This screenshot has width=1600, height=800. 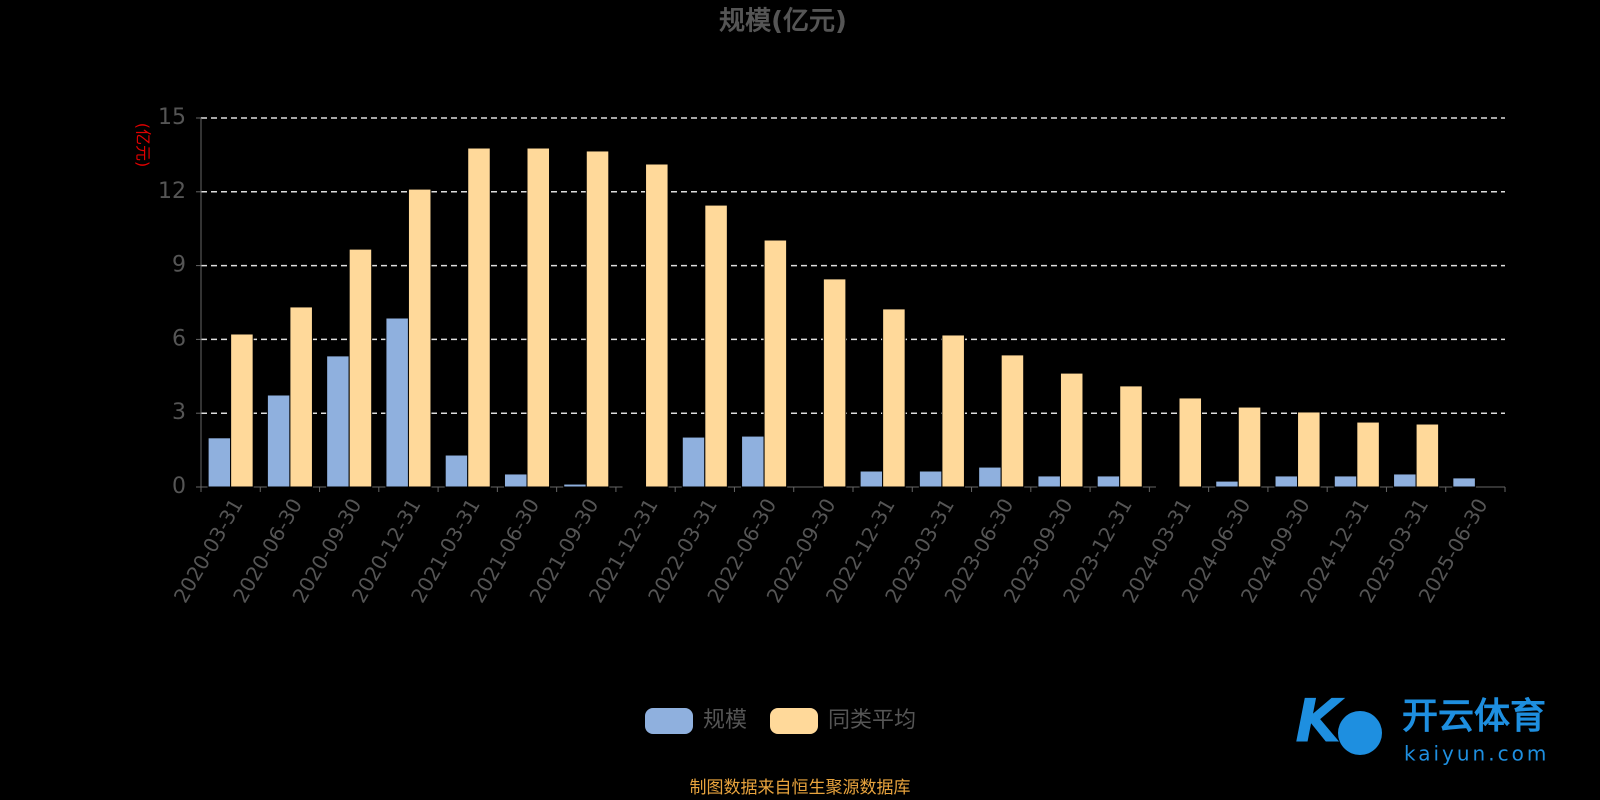 I want to click on y-tick-label: 9, so click(x=179, y=265).